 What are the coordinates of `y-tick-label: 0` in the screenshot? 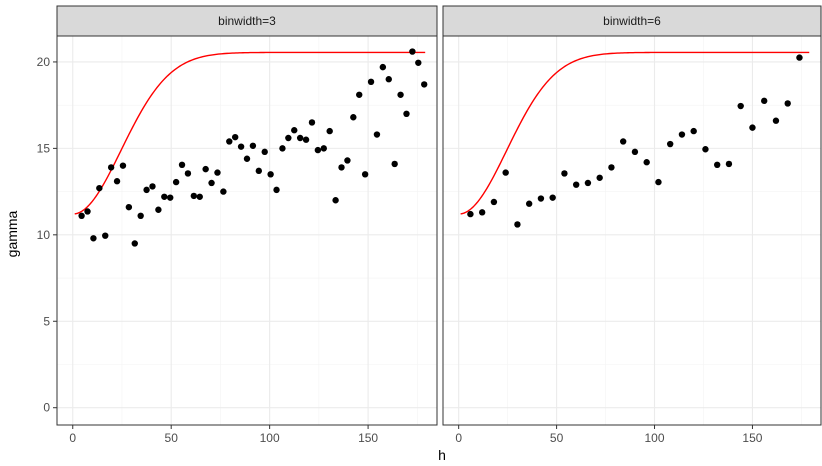 It's located at (46, 408).